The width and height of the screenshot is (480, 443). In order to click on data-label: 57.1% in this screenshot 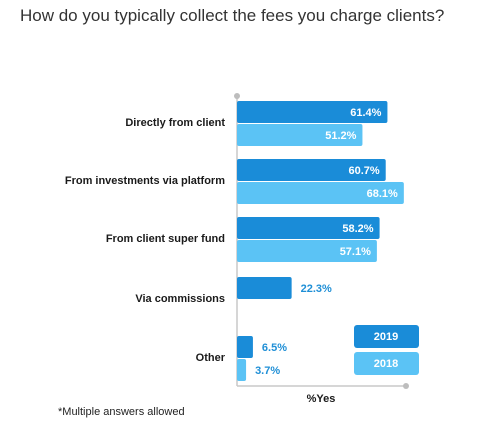, I will do `click(355, 252)`.